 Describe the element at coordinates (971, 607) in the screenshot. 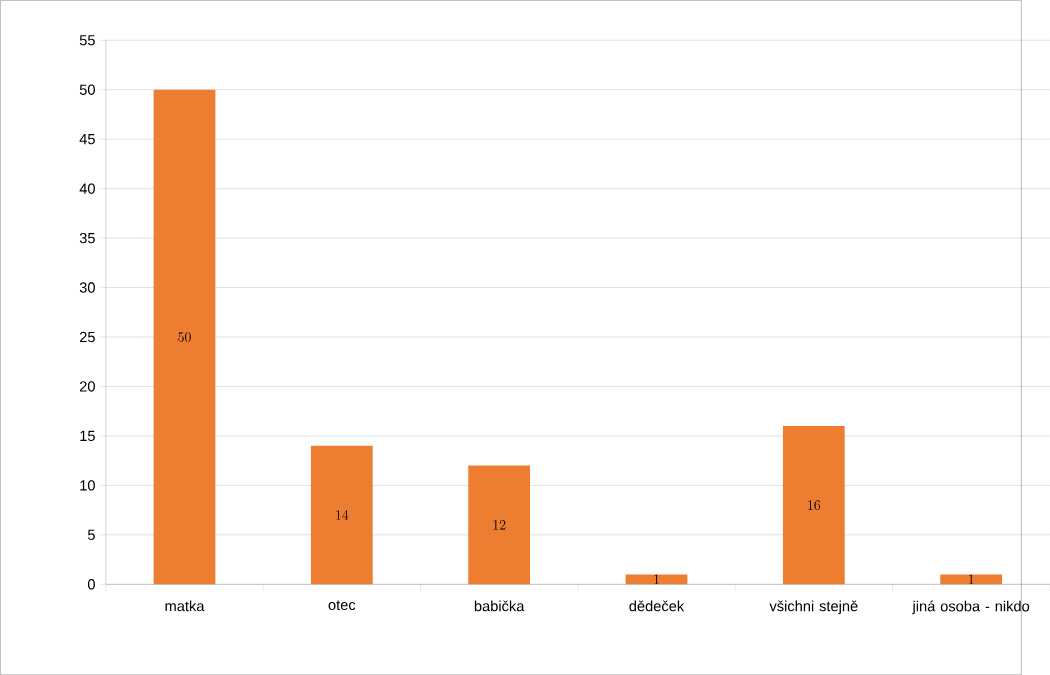

I see `x-tick-label: jiná osoba - nikdo` at that location.